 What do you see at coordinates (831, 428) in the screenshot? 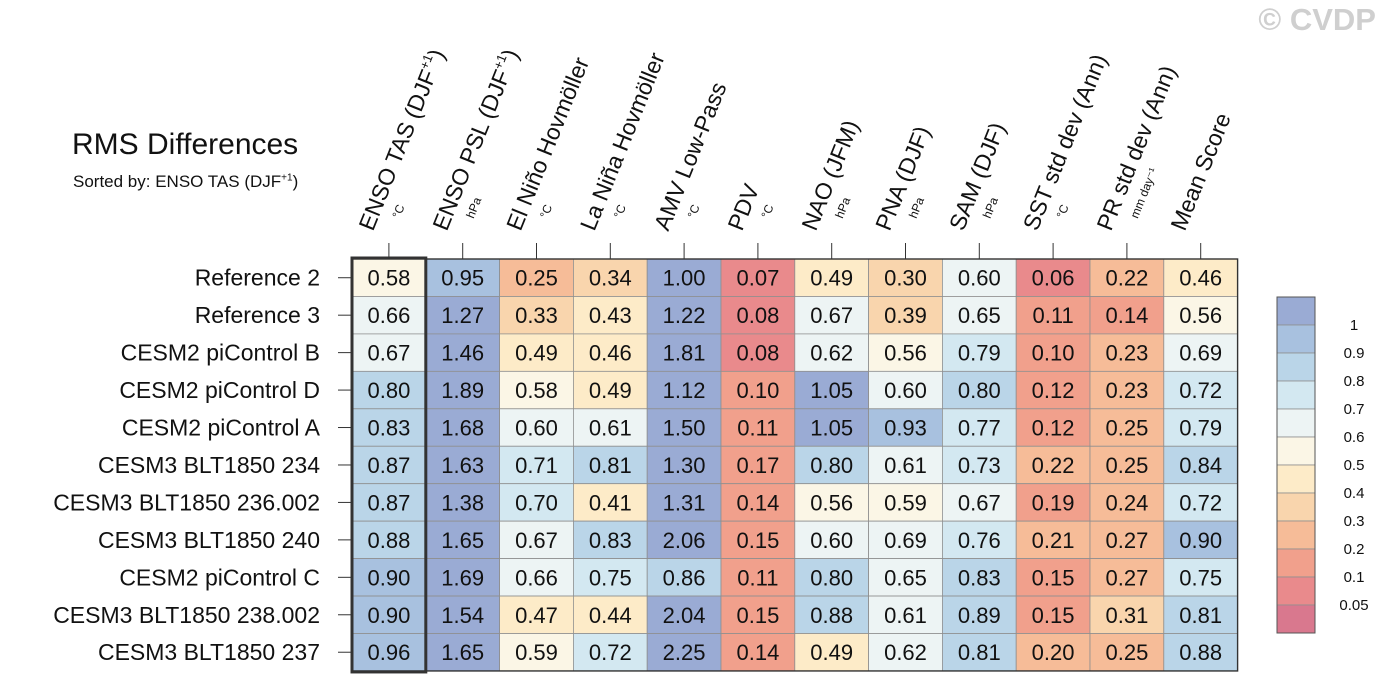
I see `cell-value: 1.05` at bounding box center [831, 428].